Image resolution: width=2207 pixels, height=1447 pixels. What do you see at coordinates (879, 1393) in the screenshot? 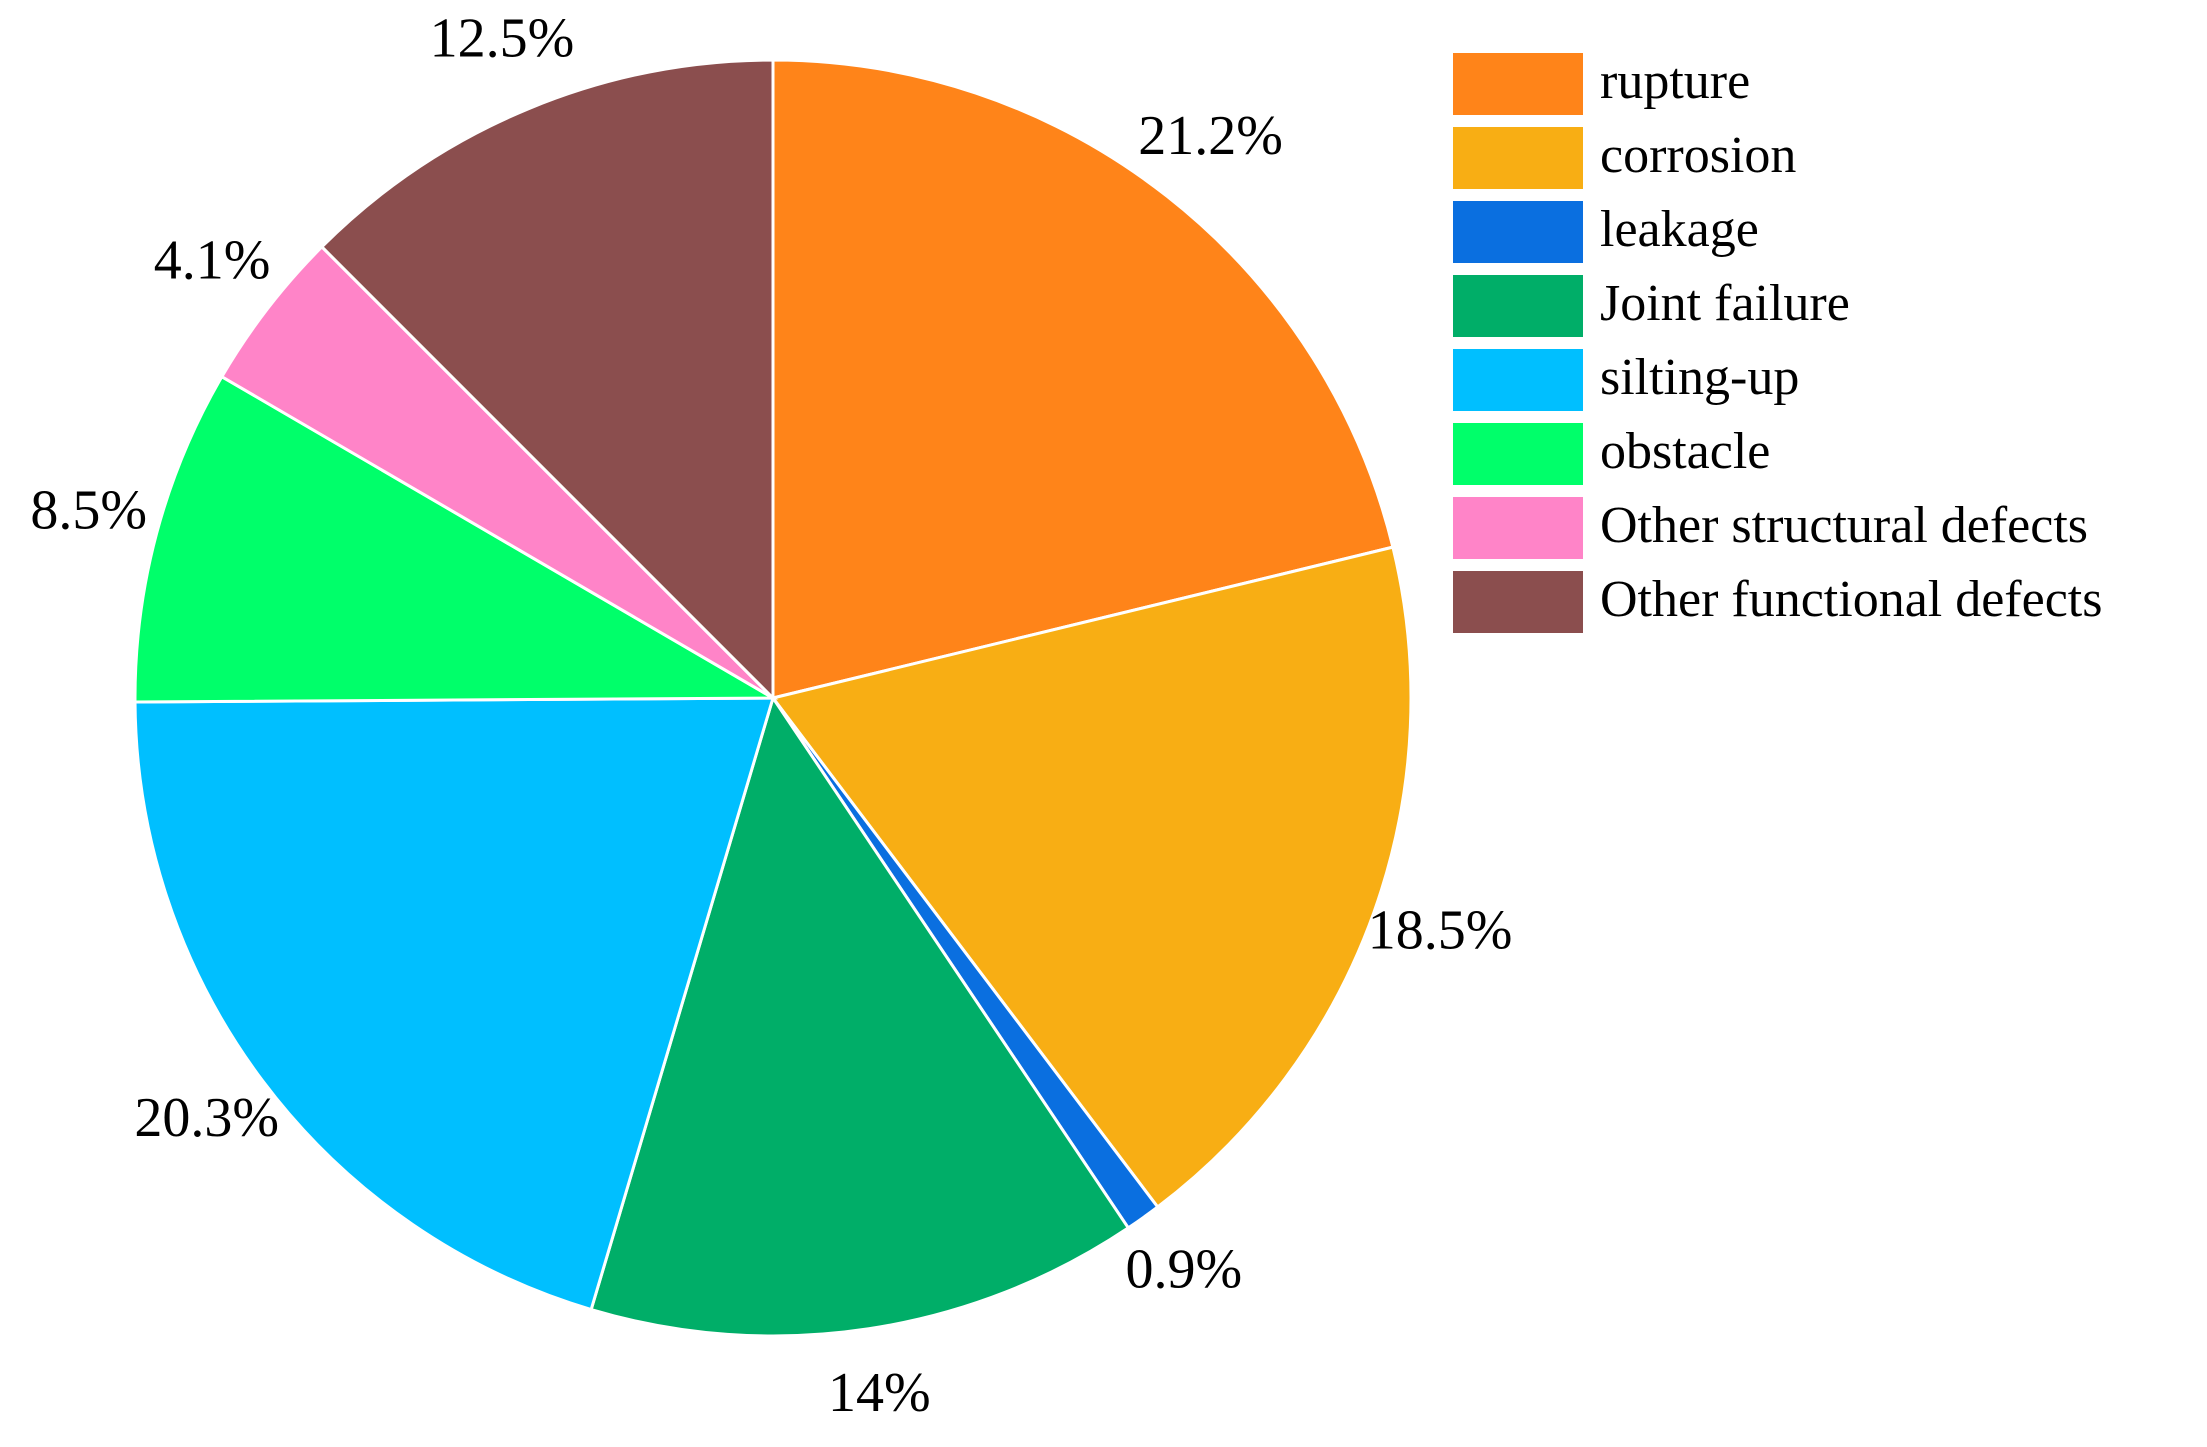
I see `slice-label: 14%` at bounding box center [879, 1393].